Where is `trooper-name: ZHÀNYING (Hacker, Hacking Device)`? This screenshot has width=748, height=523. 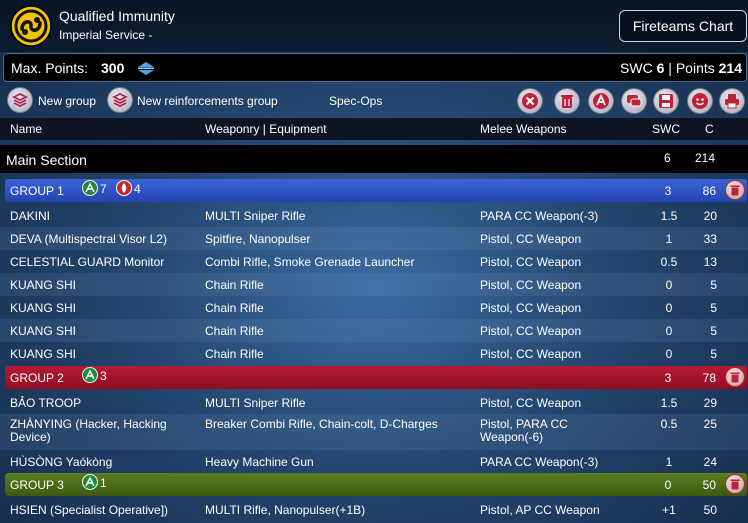 trooper-name: ZHÀNYING (Hacker, Hacking Device) is located at coordinates (105, 431).